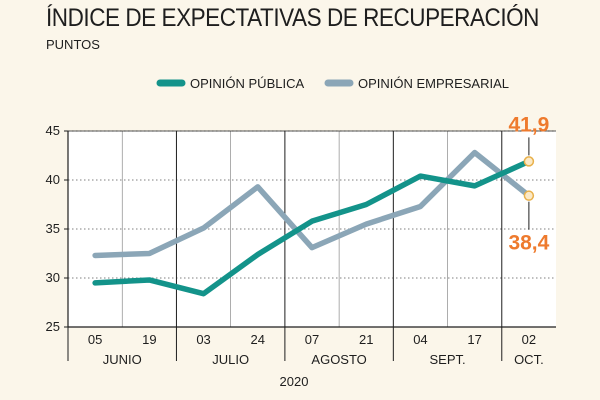 The image size is (600, 400). I want to click on month-label: JULIO, so click(230, 359).